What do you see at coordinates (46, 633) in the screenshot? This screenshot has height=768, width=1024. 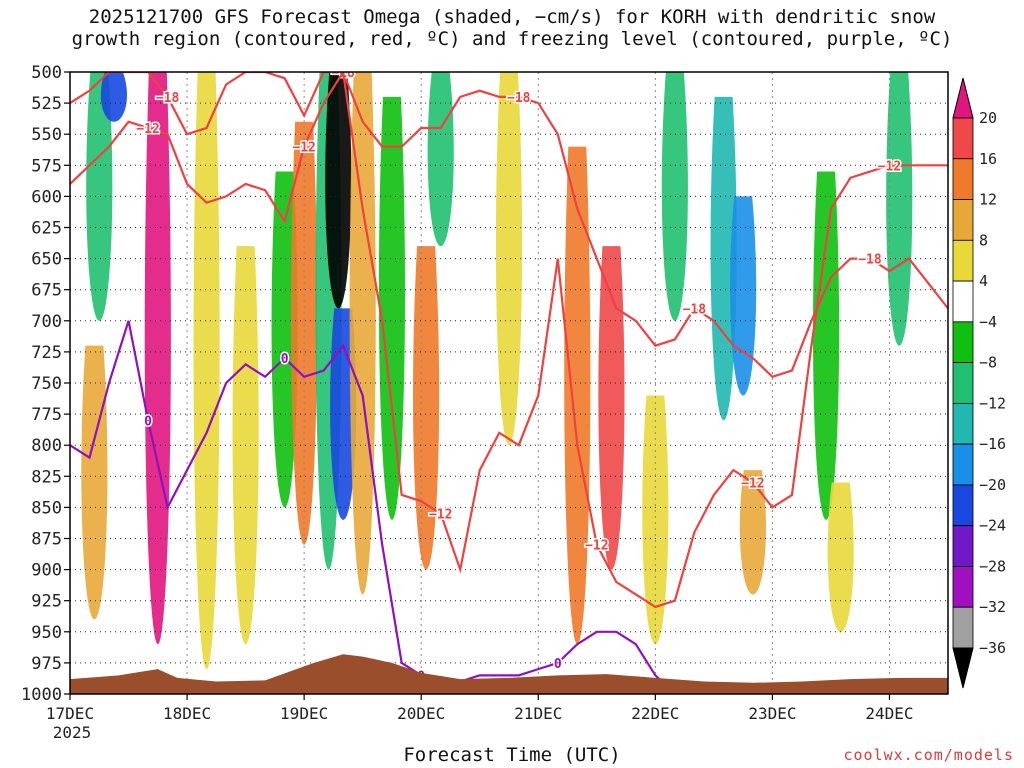 I see `y-tick-label-950: 950` at bounding box center [46, 633].